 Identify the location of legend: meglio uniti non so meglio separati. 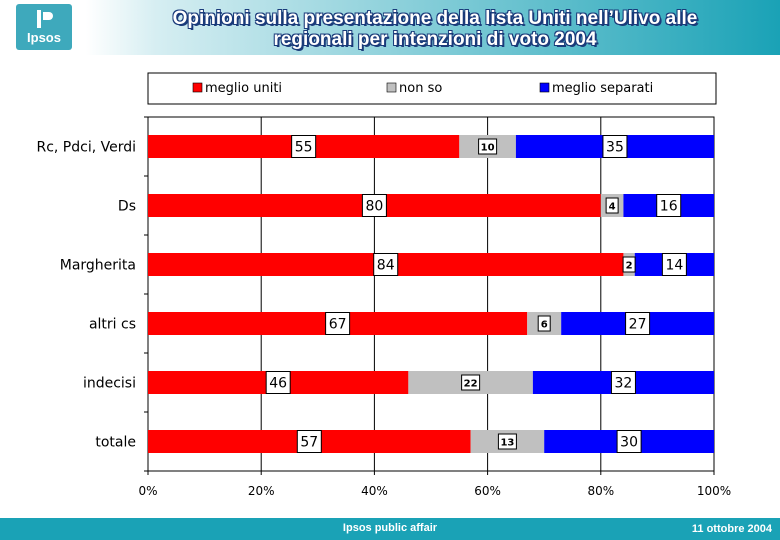
(432, 88).